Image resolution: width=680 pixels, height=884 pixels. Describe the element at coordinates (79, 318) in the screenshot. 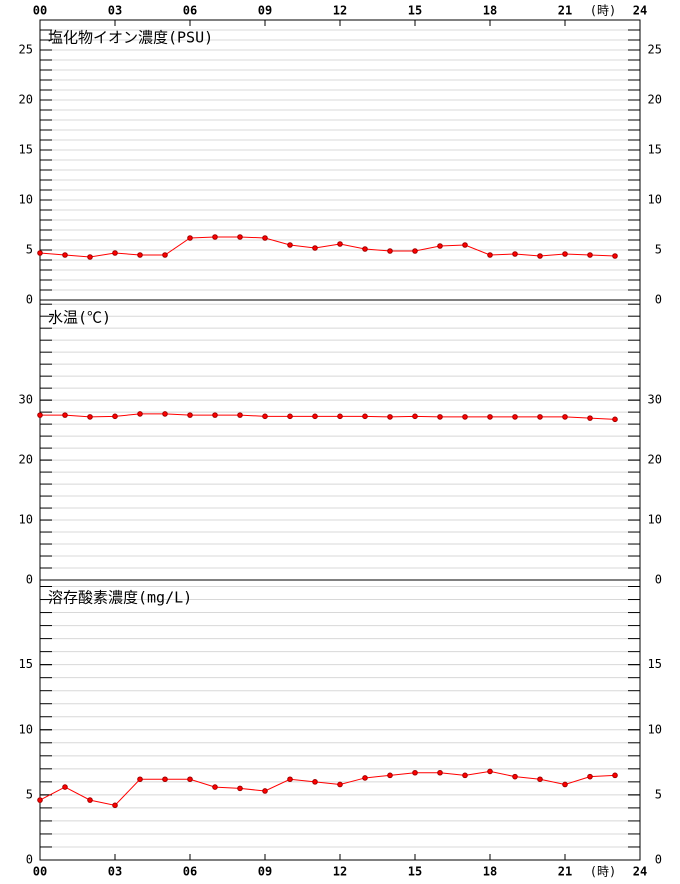

I see `panel-title: 水温(℃)` at that location.